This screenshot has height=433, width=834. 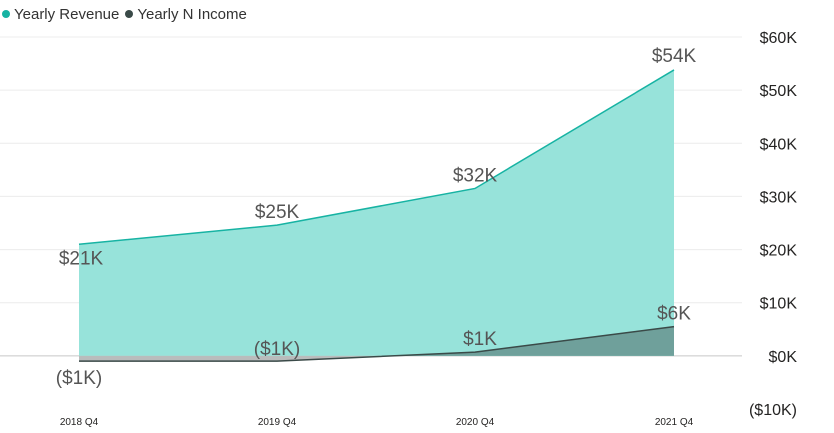 What do you see at coordinates (773, 224) in the screenshot?
I see `y-axis: $60K $50K $40K $30K $20K $10K $0K ($10K)` at bounding box center [773, 224].